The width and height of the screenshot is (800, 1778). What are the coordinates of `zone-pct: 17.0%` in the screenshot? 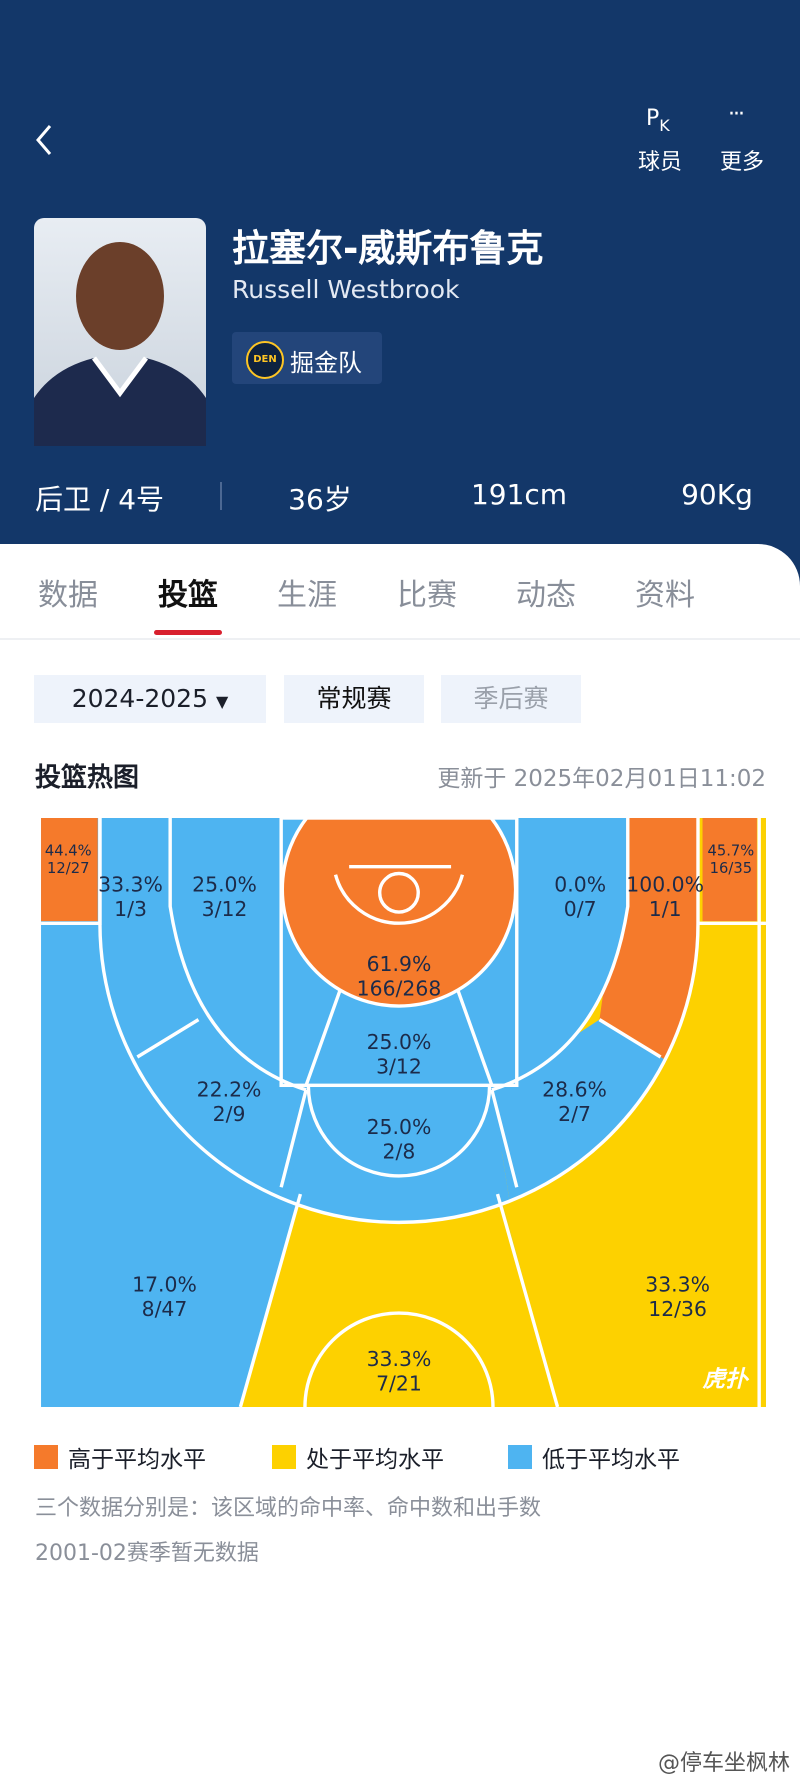 It's located at (164, 1284).